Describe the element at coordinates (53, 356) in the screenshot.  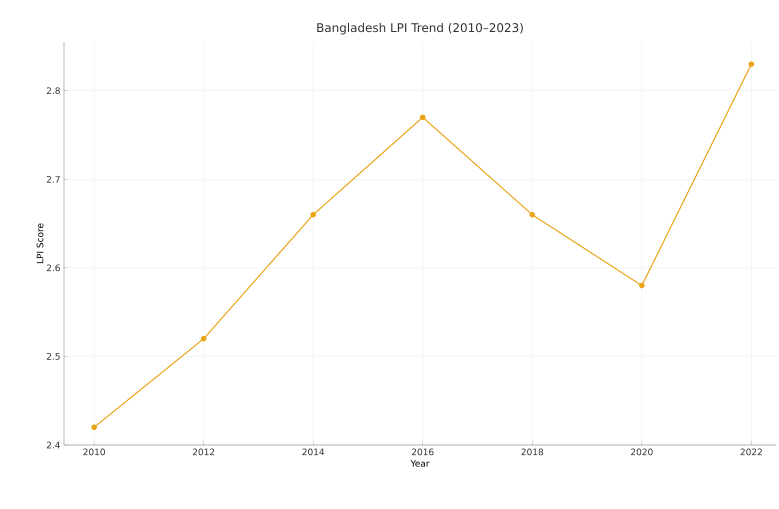
I see `y-tick-label: 2.5` at that location.